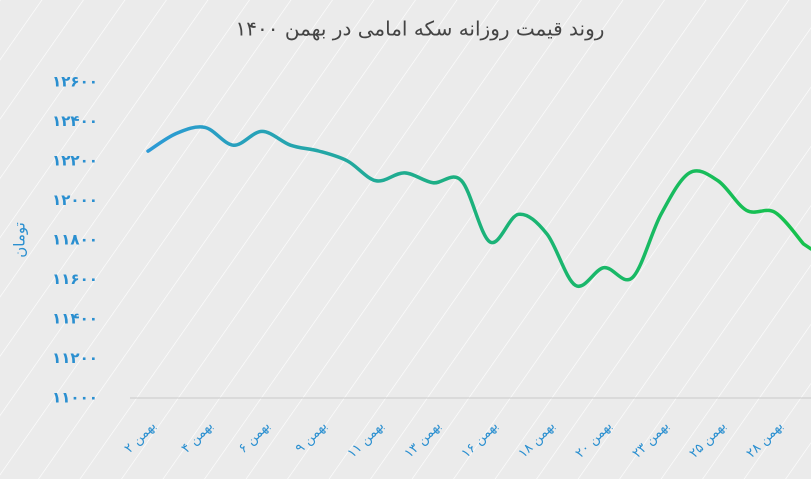 This screenshot has width=811, height=479. What do you see at coordinates (75, 82) in the screenshot?
I see `y-tick-label: ۱۲۶۰۰` at bounding box center [75, 82].